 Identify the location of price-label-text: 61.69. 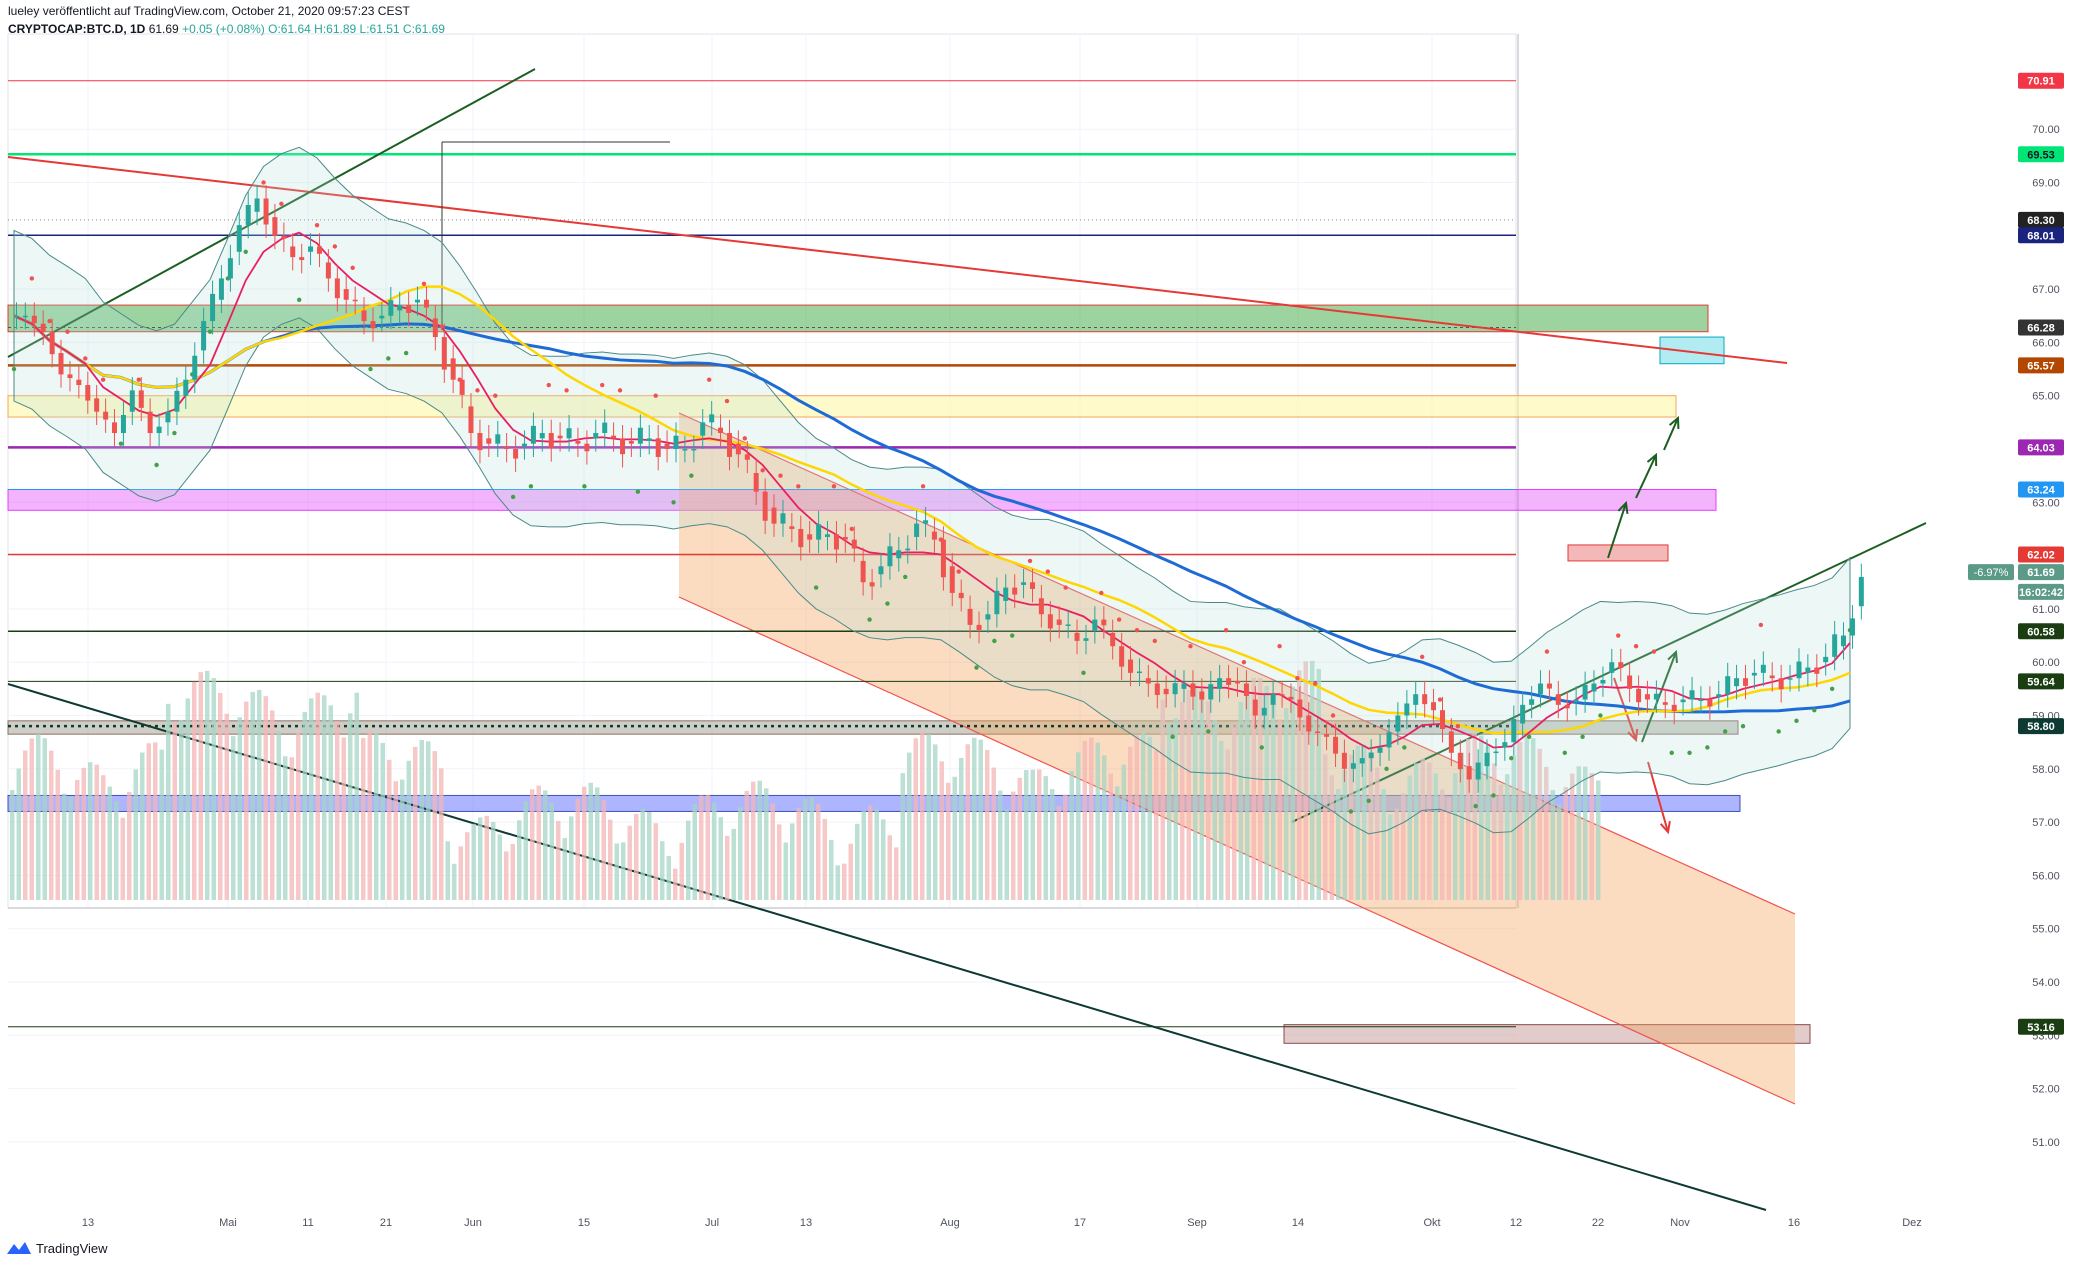
(2041, 573).